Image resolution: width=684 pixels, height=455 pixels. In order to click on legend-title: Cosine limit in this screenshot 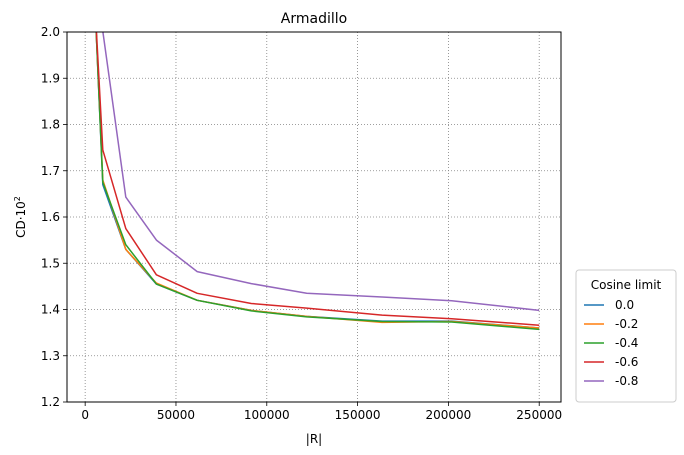, I will do `click(626, 285)`.